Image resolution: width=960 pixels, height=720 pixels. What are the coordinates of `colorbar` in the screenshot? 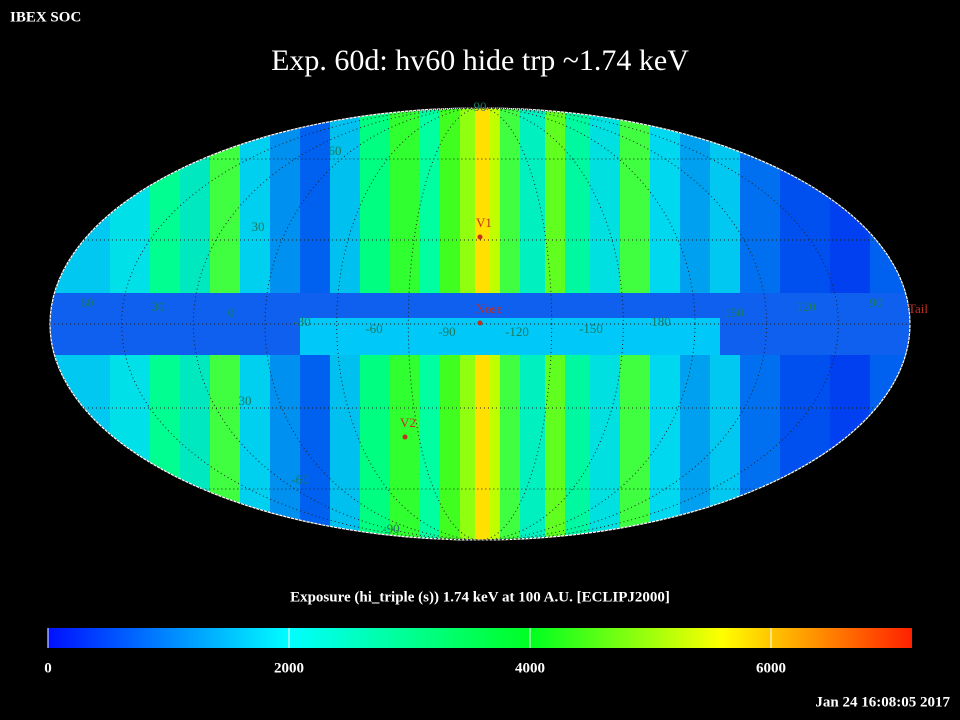 It's located at (480, 638).